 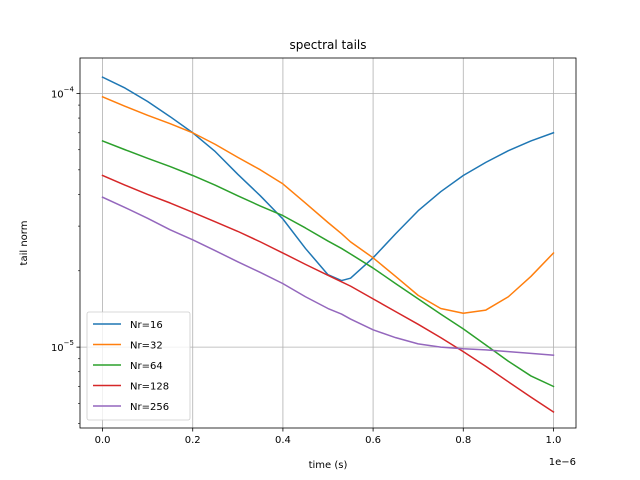 What do you see at coordinates (554, 440) in the screenshot?
I see `x-tick-label: 1.0` at bounding box center [554, 440].